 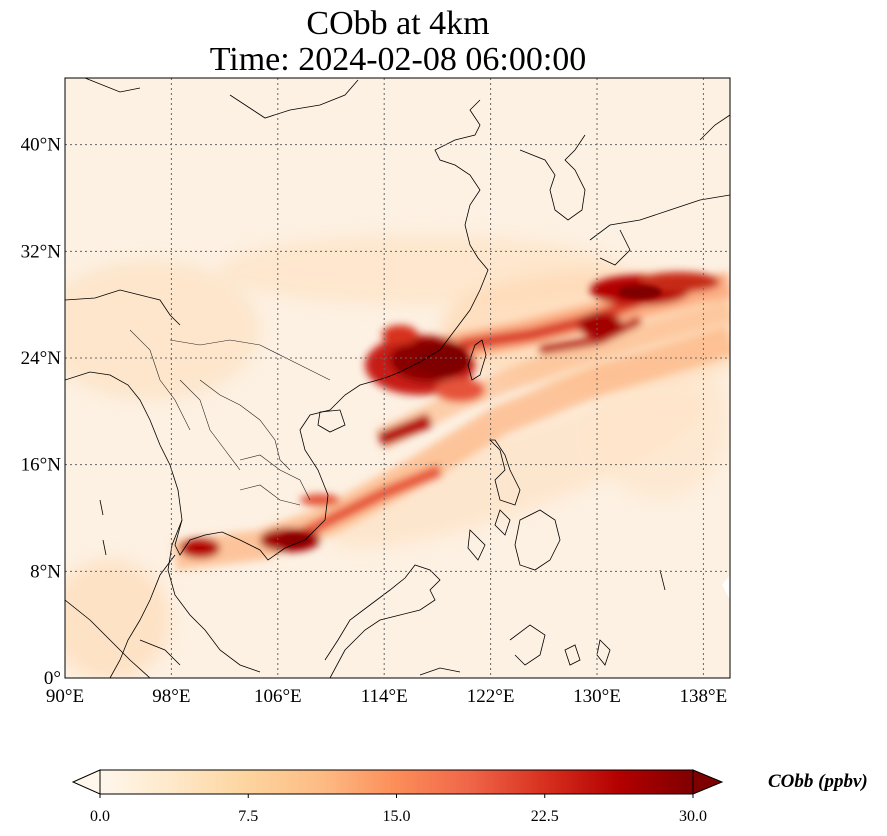 What do you see at coordinates (52, 678) in the screenshot?
I see `lat-tick-label: 0°` at bounding box center [52, 678].